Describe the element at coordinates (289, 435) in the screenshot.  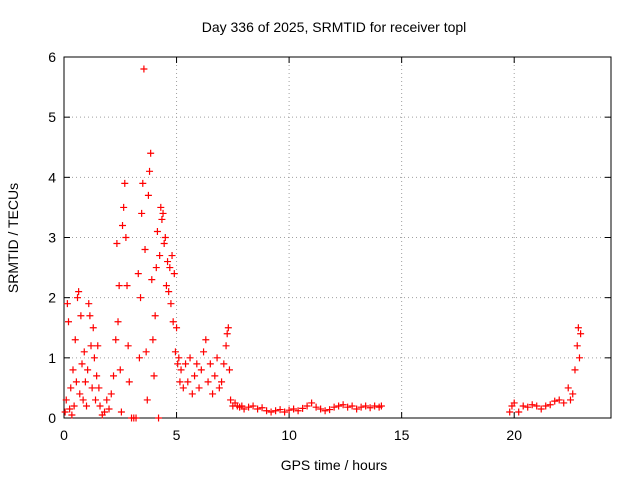
I see `x-tick-label: 10` at that location.